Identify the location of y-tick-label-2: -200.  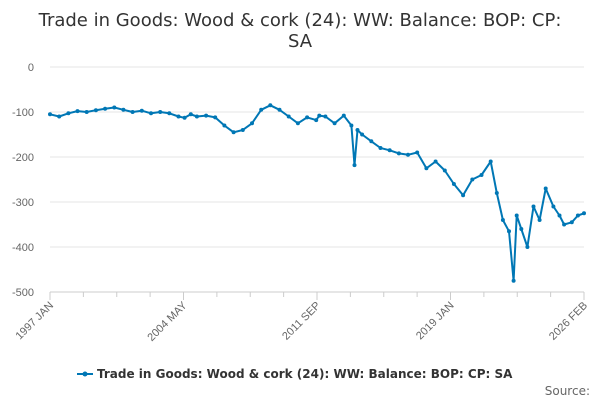
(23, 158).